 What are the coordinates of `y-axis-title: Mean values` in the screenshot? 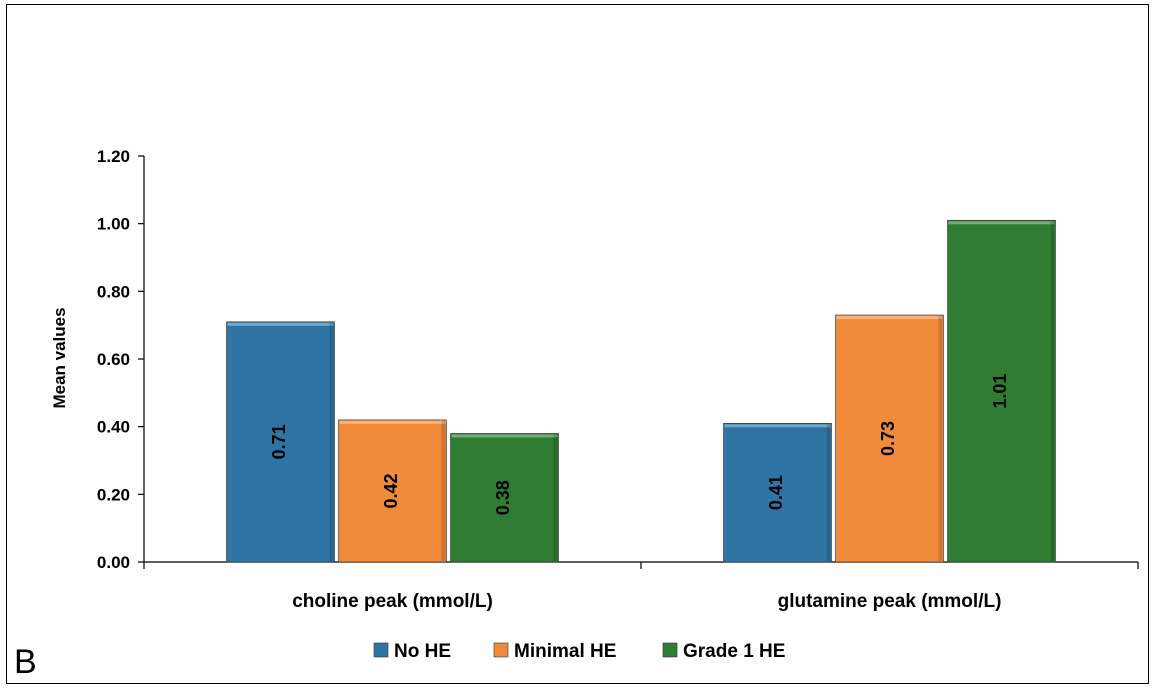 It's located at (59, 357).